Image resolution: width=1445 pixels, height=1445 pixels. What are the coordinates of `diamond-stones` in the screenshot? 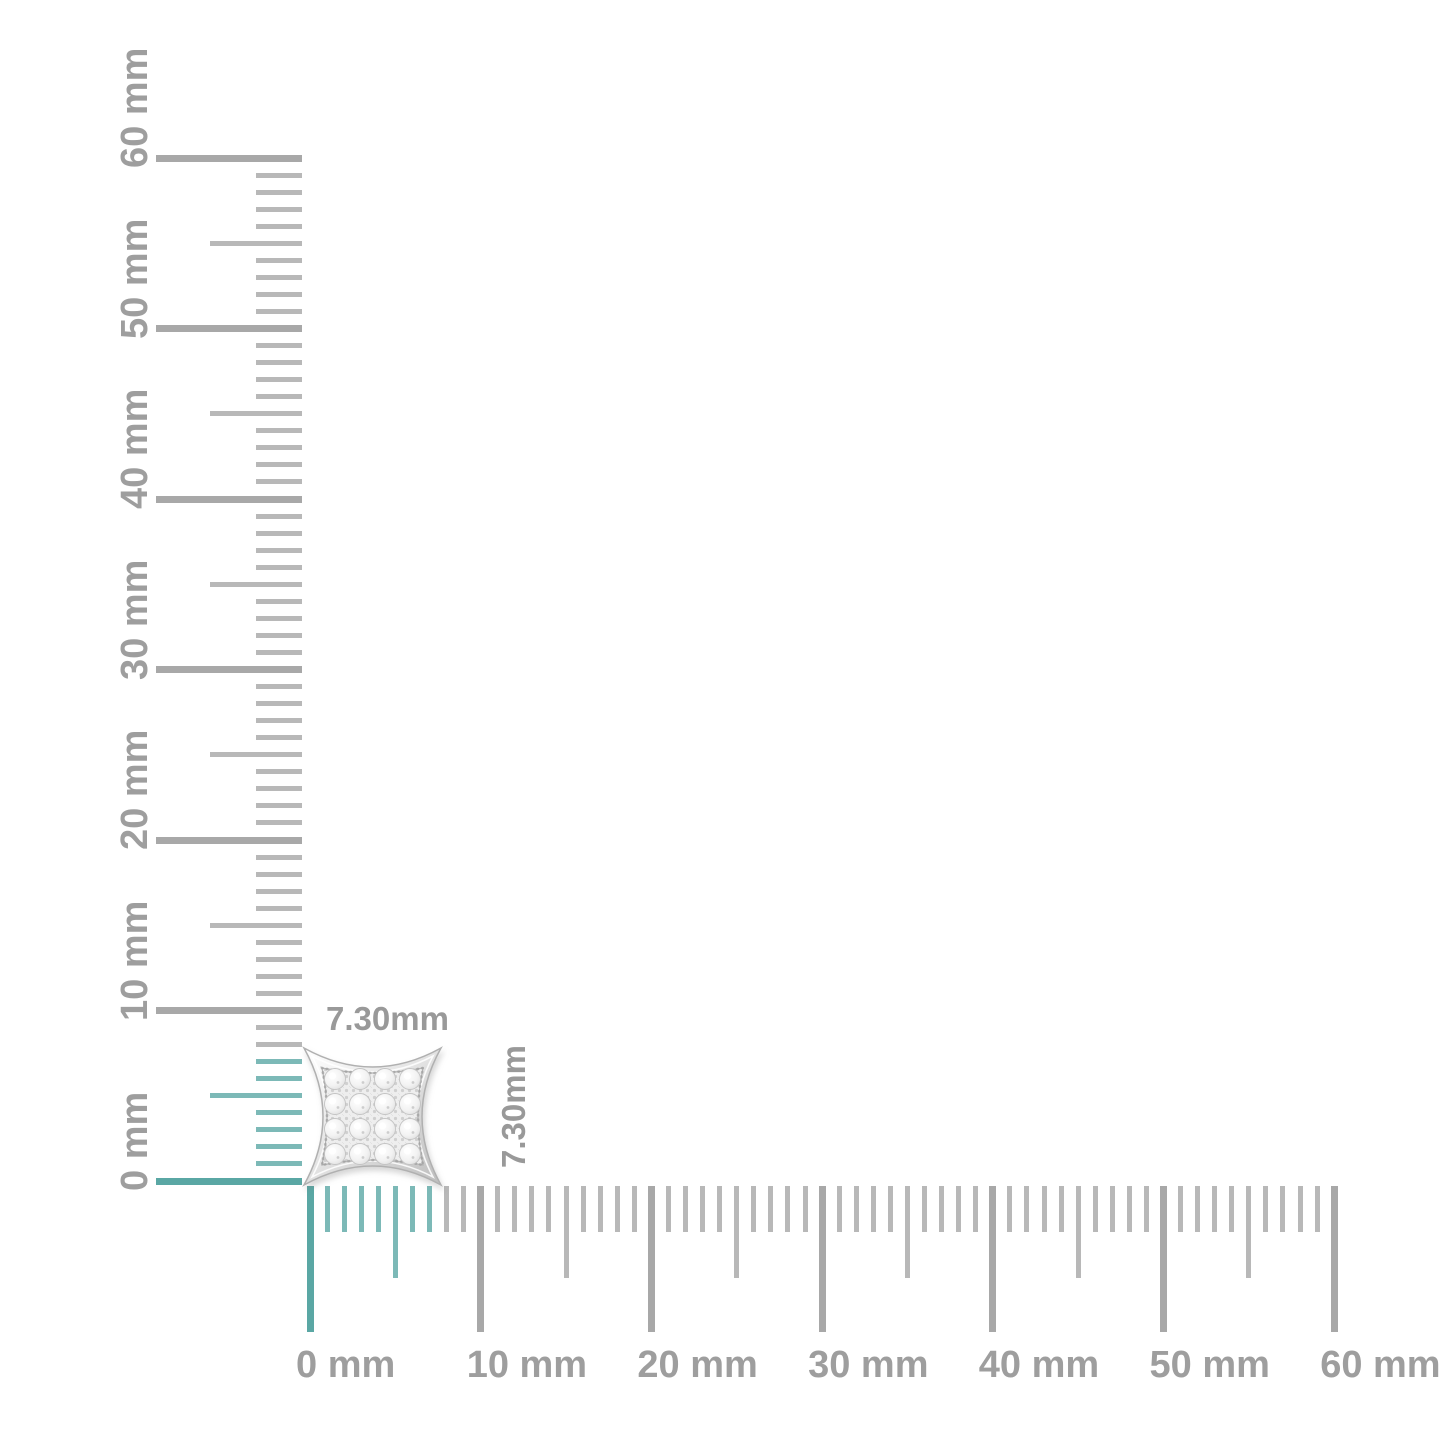 It's located at (372, 1116).